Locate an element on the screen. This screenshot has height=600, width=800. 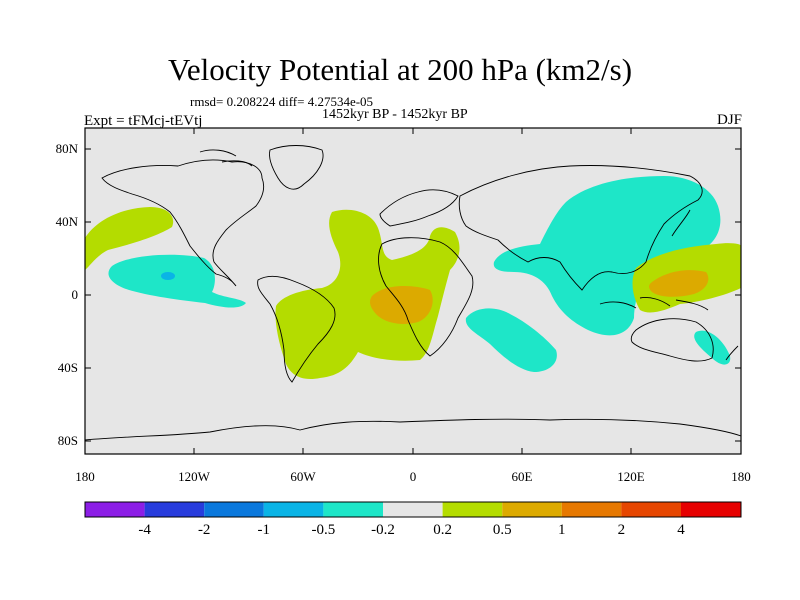
colorbar-label: 0.5 is located at coordinates (502, 530).